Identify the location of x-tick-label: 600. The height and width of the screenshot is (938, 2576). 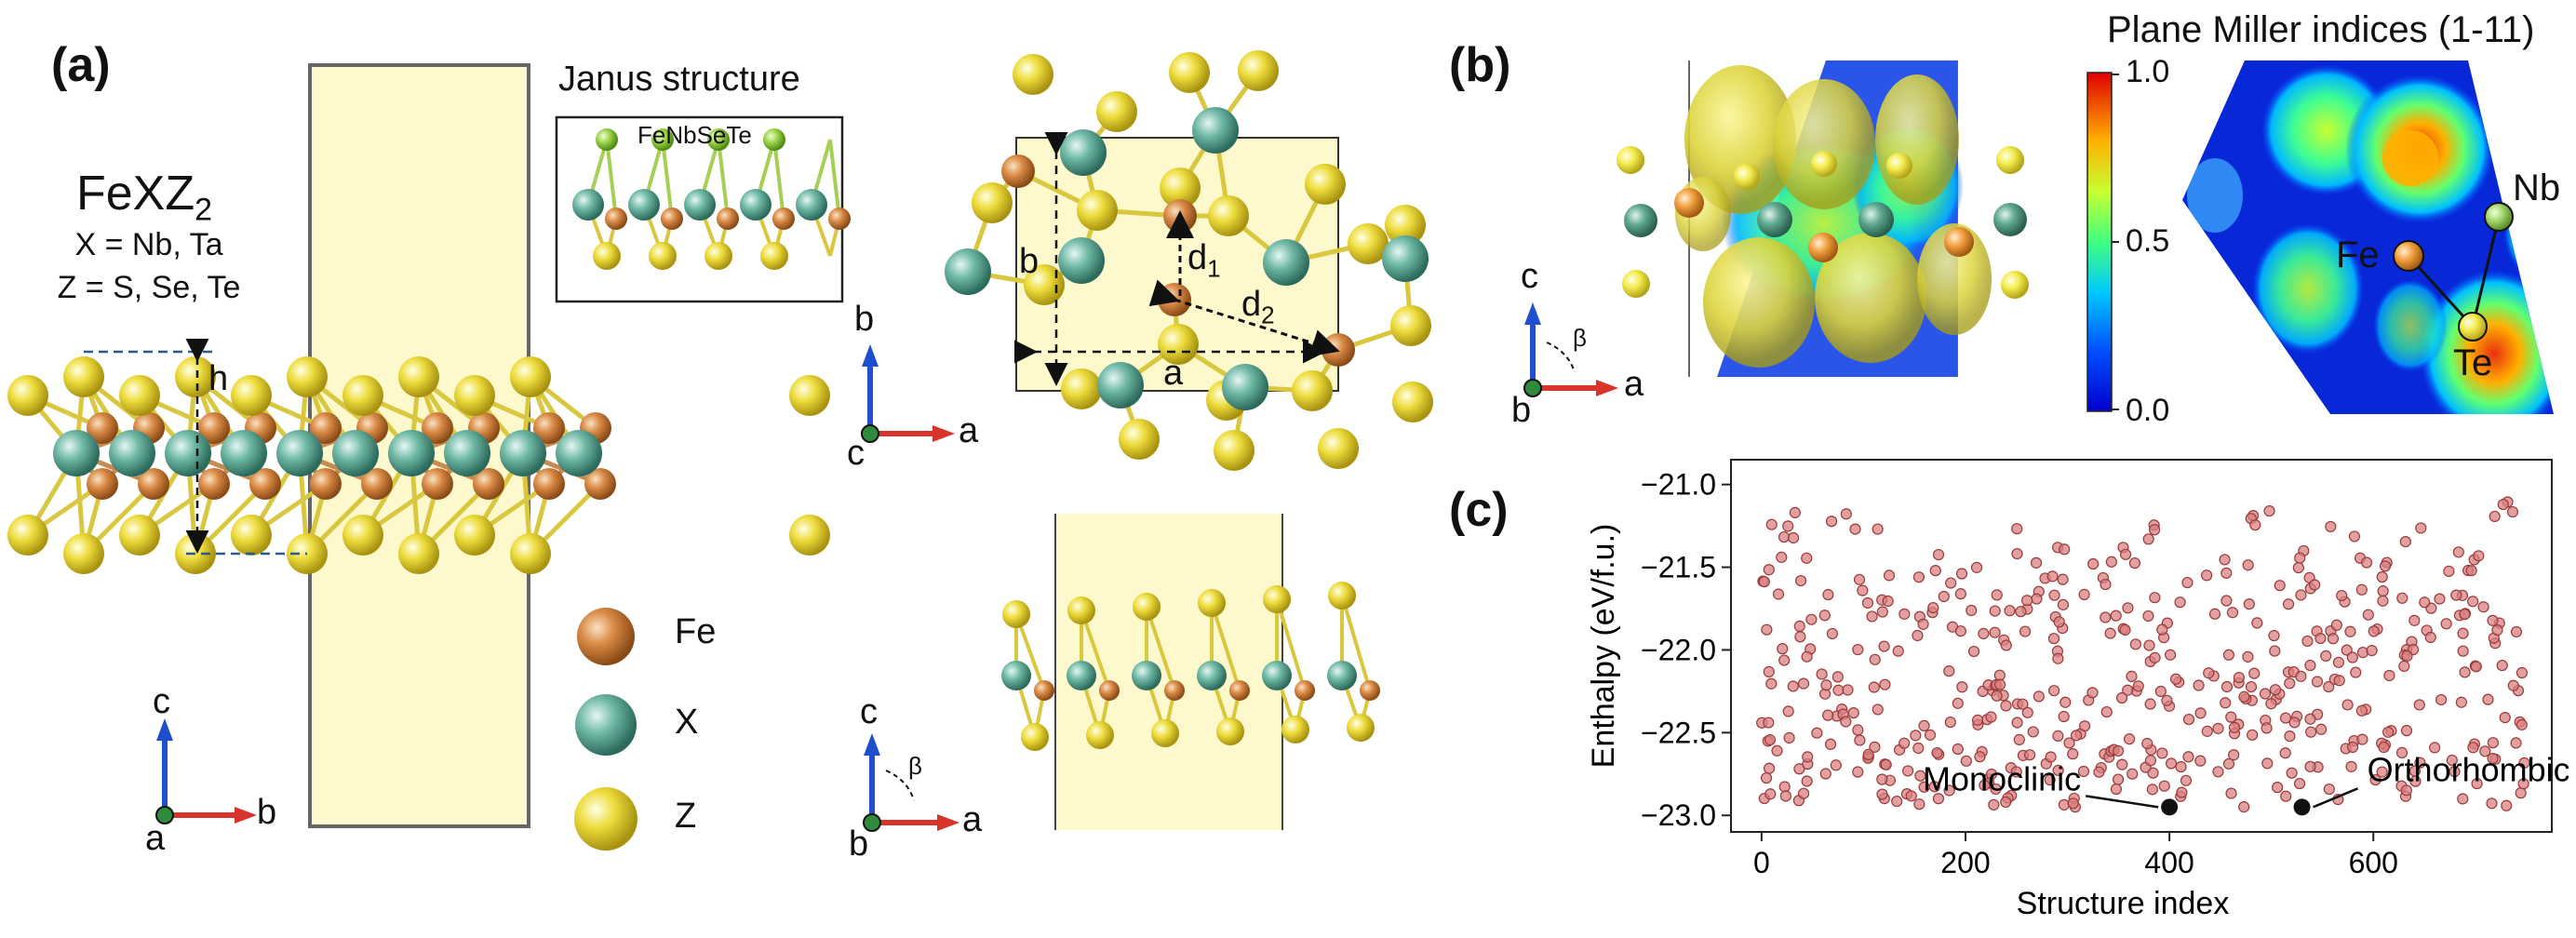
(2373, 863).